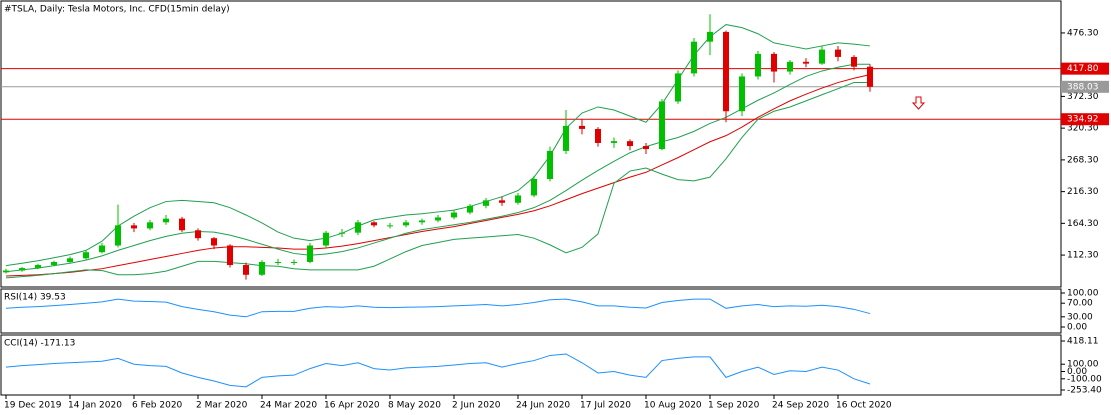  I want to click on x-tick-label: 8 May 2020, so click(414, 406).